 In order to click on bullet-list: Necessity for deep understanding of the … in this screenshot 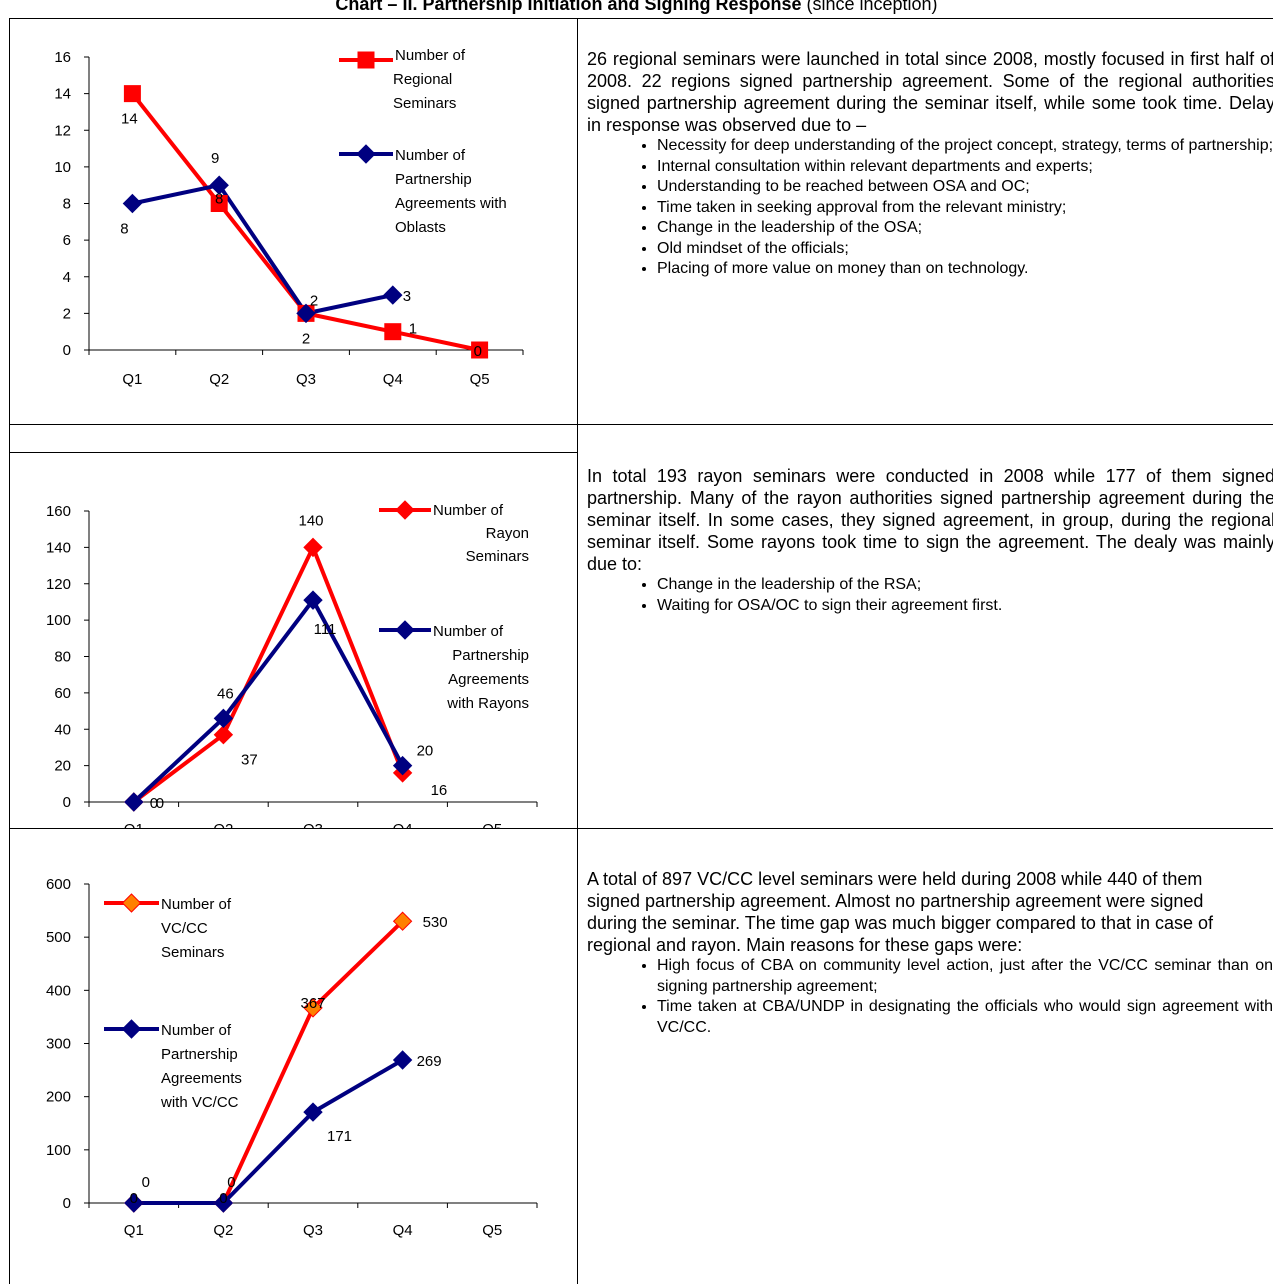, I will do `click(930, 208)`.